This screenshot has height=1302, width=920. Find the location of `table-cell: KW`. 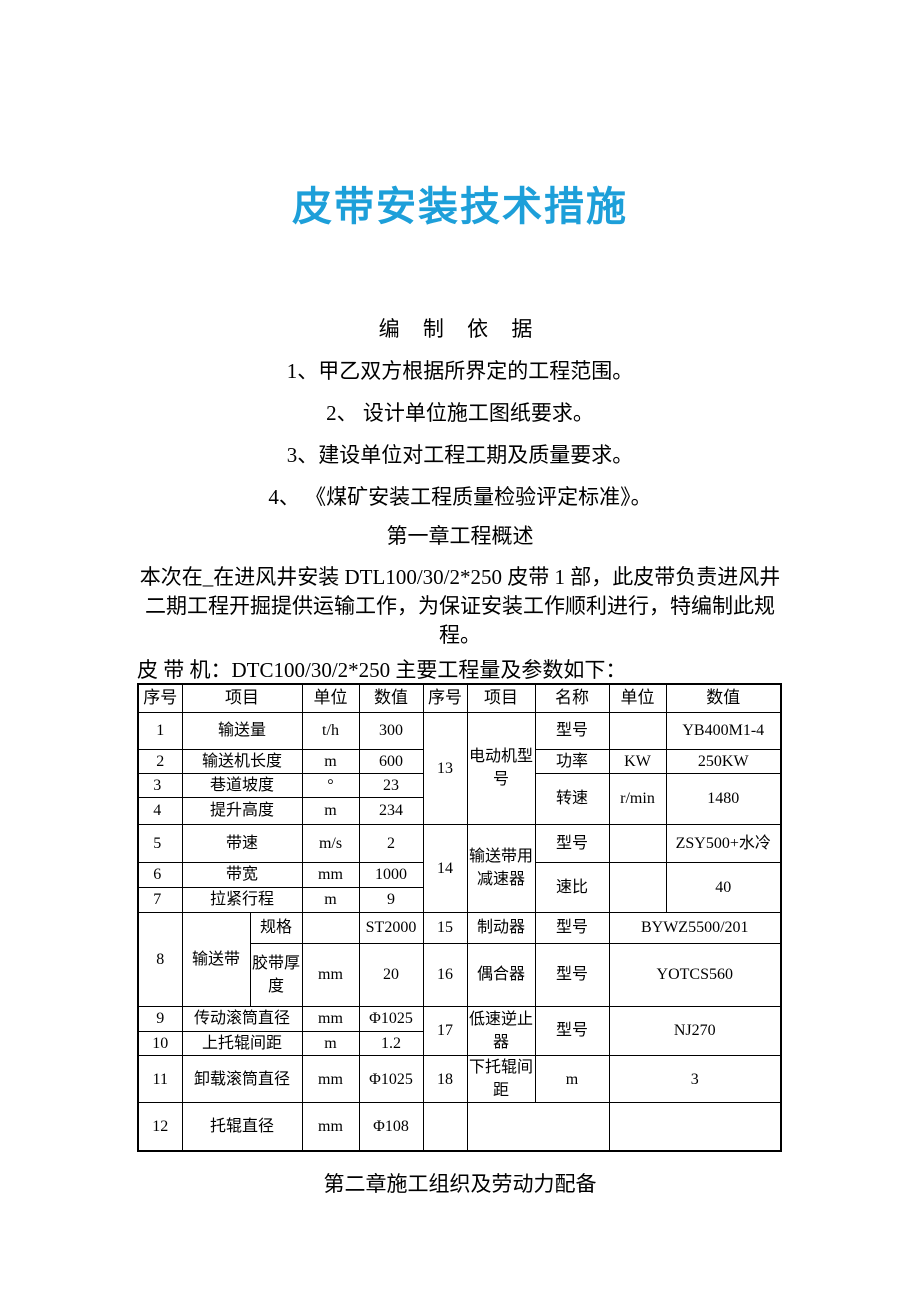

table-cell: KW is located at coordinates (637, 761).